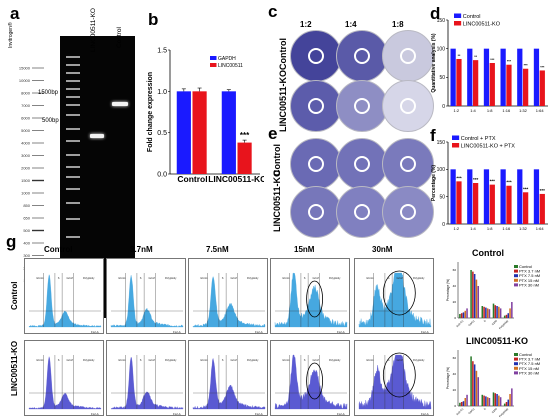 The image size is (550, 418). What do you see at coordinates (473, 228) in the screenshot?
I see `category-label: 1:4` at bounding box center [473, 228].